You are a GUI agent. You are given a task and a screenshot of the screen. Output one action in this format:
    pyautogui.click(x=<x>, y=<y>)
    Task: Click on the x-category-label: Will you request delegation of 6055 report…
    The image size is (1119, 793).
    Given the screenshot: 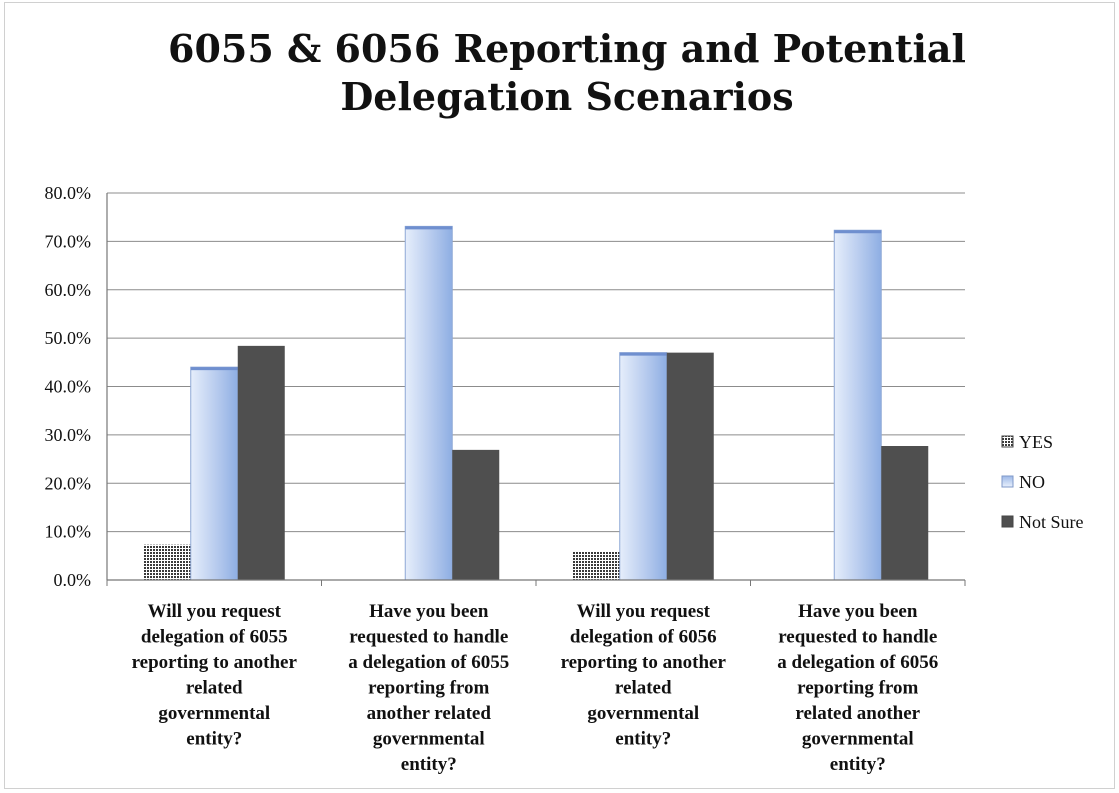 What is the action you would take?
    pyautogui.click(x=215, y=675)
    